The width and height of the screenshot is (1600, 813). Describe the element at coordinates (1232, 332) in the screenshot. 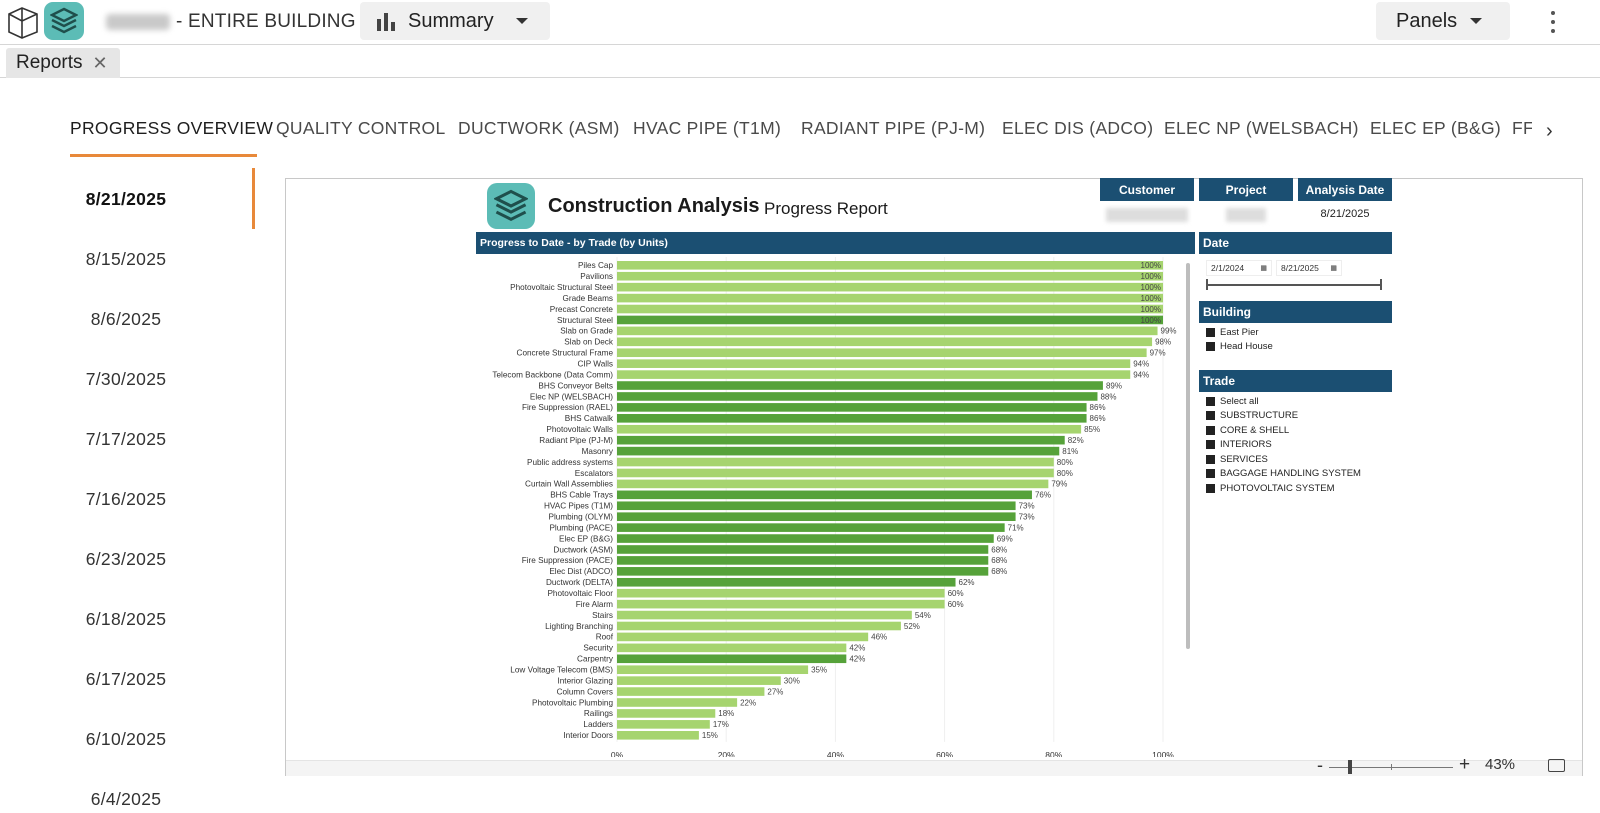

I see `building-option: East Pier` at that location.